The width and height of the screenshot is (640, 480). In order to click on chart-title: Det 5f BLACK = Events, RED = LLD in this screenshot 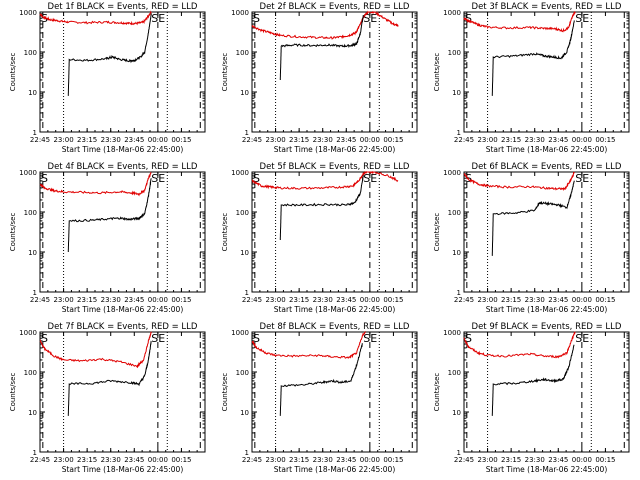, I will do `click(335, 167)`.